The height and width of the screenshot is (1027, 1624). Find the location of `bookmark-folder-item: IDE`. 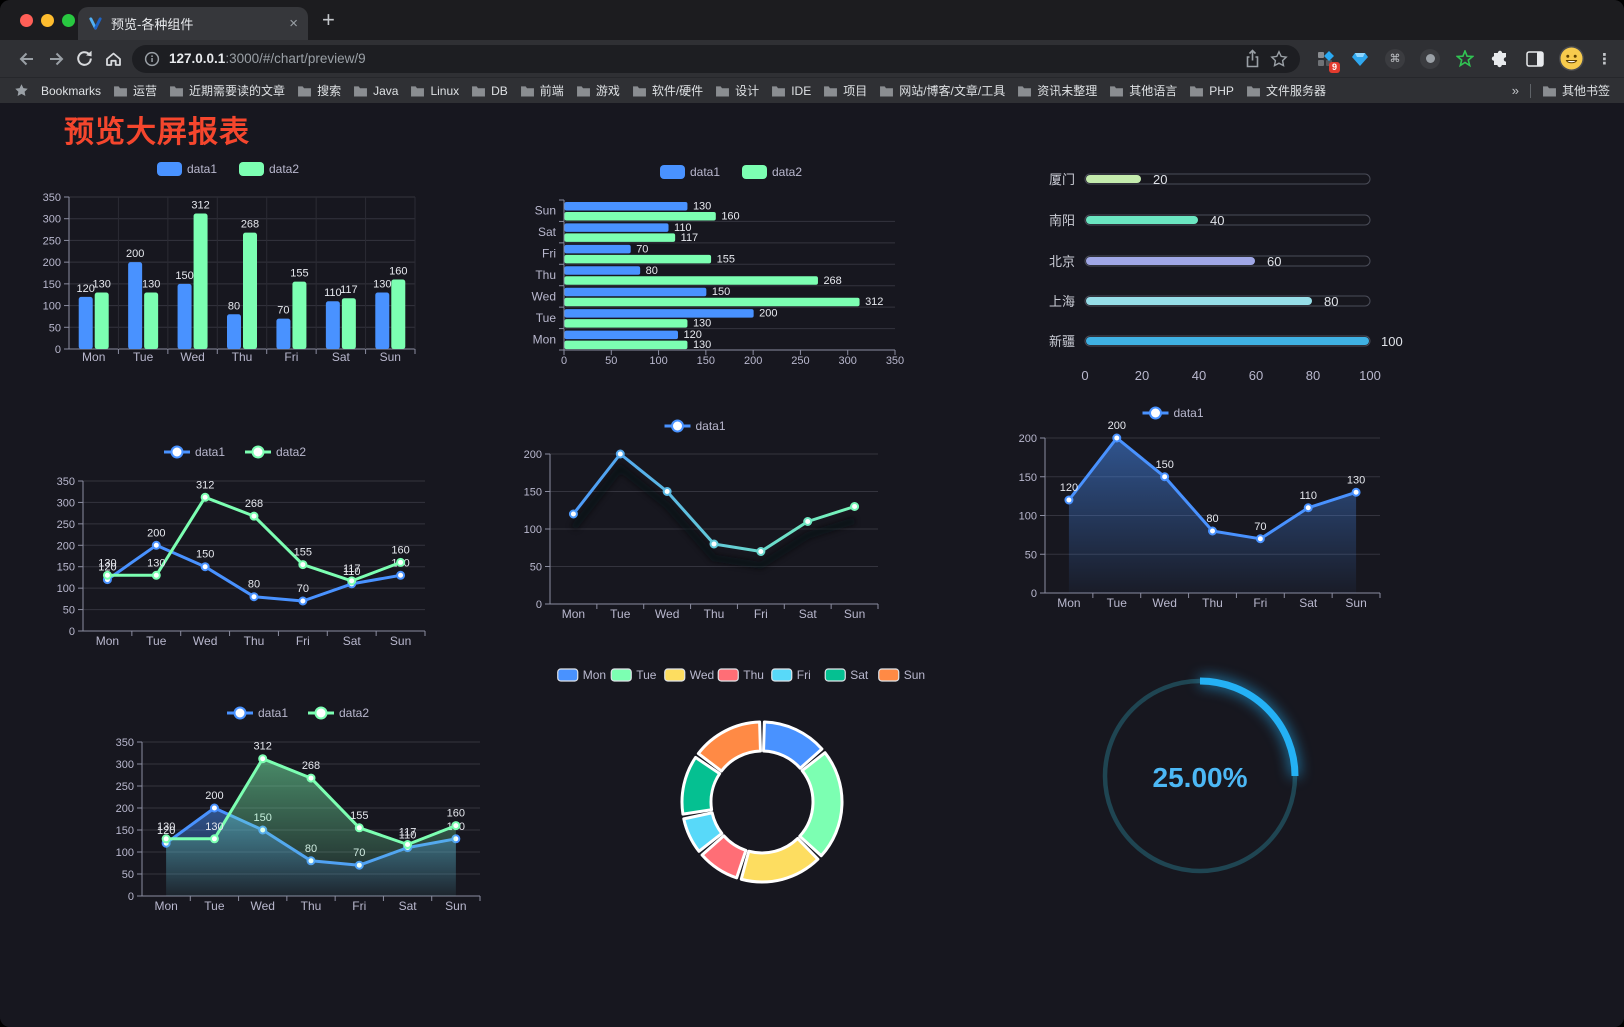

bookmark-folder-item: IDE is located at coordinates (791, 91).